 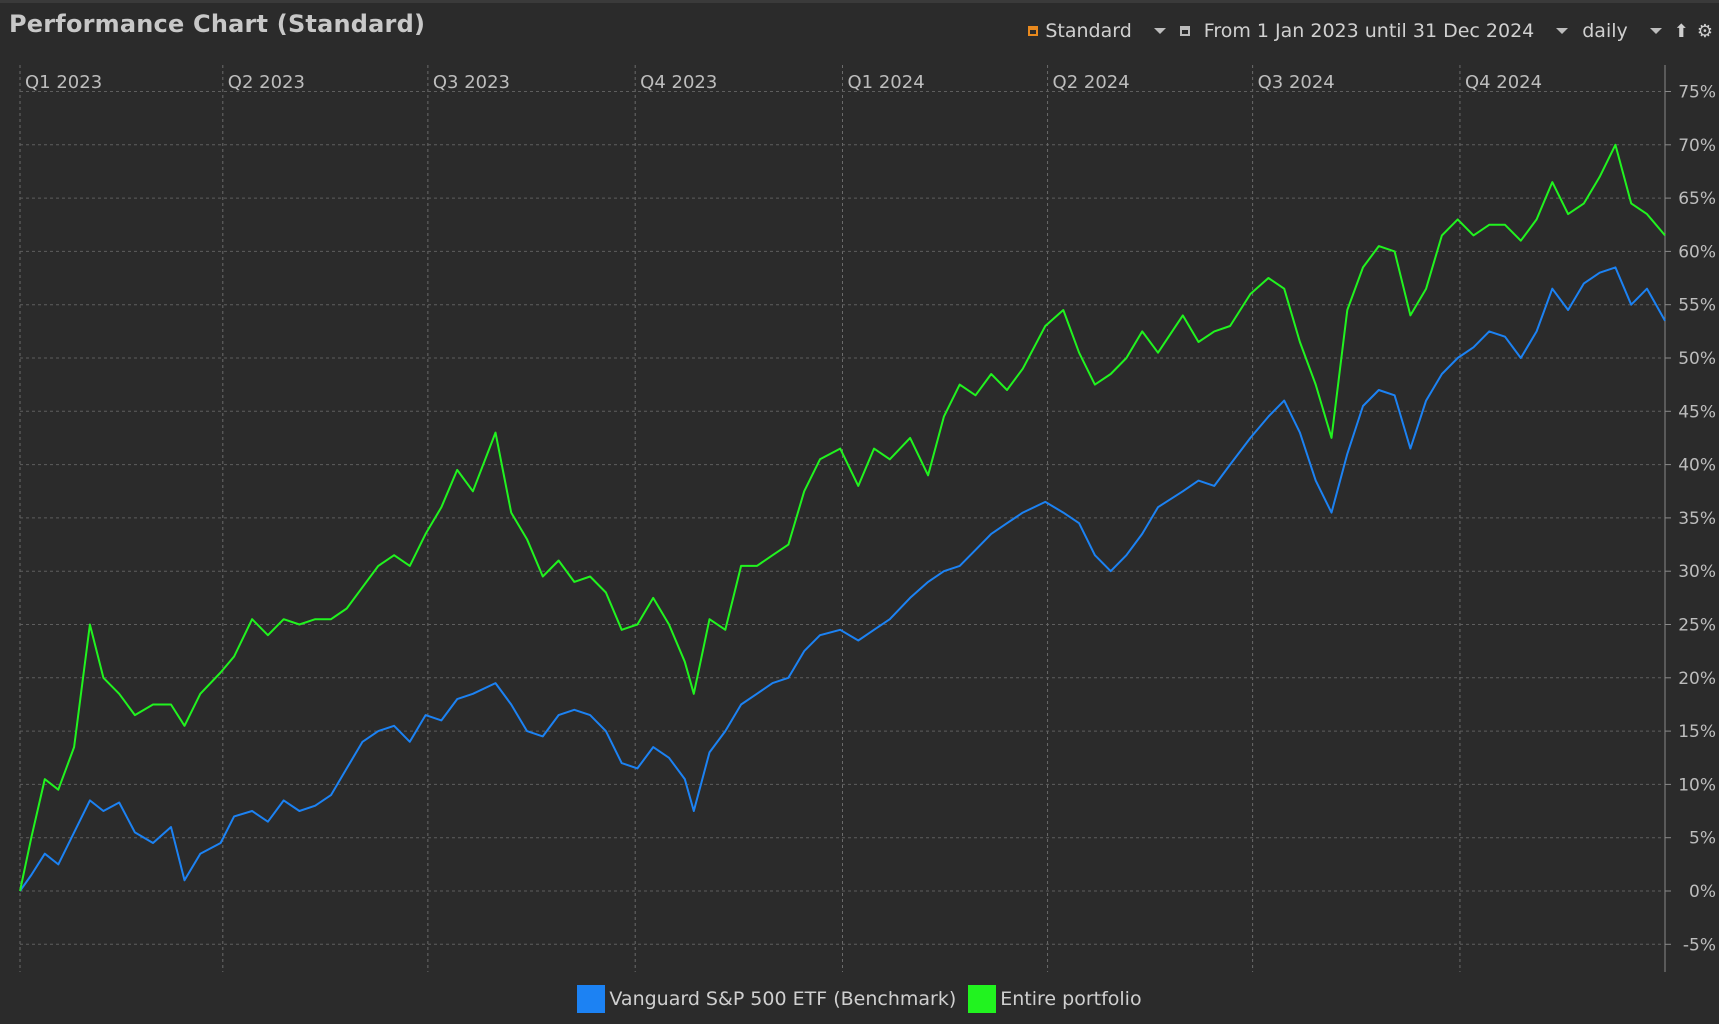 I want to click on y-tick-label: 10%, so click(x=1697, y=785).